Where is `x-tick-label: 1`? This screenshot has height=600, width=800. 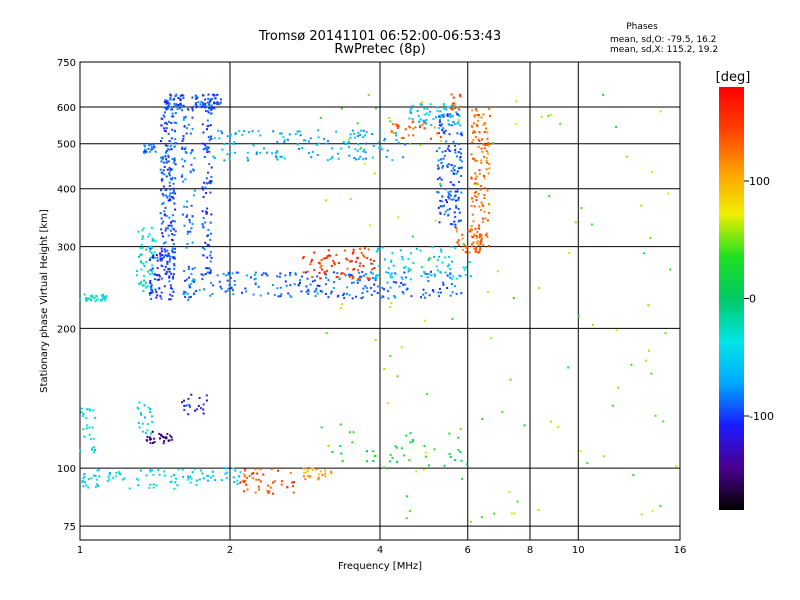 x-tick-label: 1 is located at coordinates (80, 550).